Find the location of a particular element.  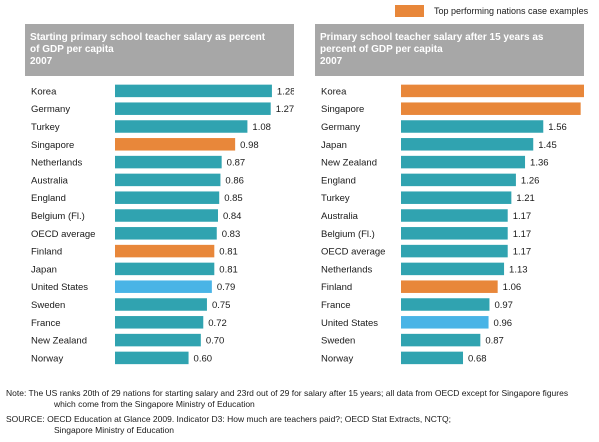

category-label: Sweden is located at coordinates (48, 305).